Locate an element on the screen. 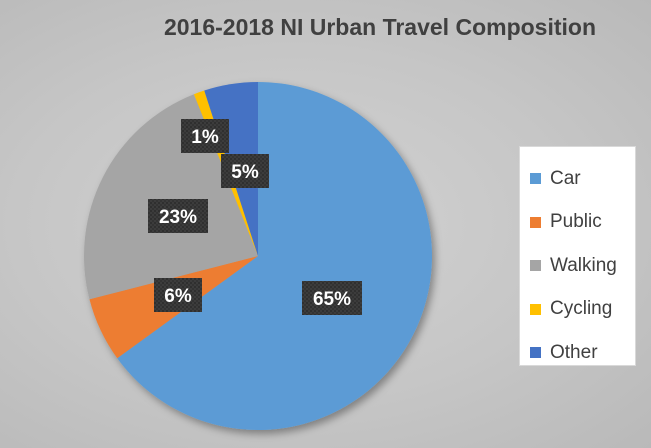 This screenshot has width=651, height=448. data-label-text: 65% is located at coordinates (332, 299).